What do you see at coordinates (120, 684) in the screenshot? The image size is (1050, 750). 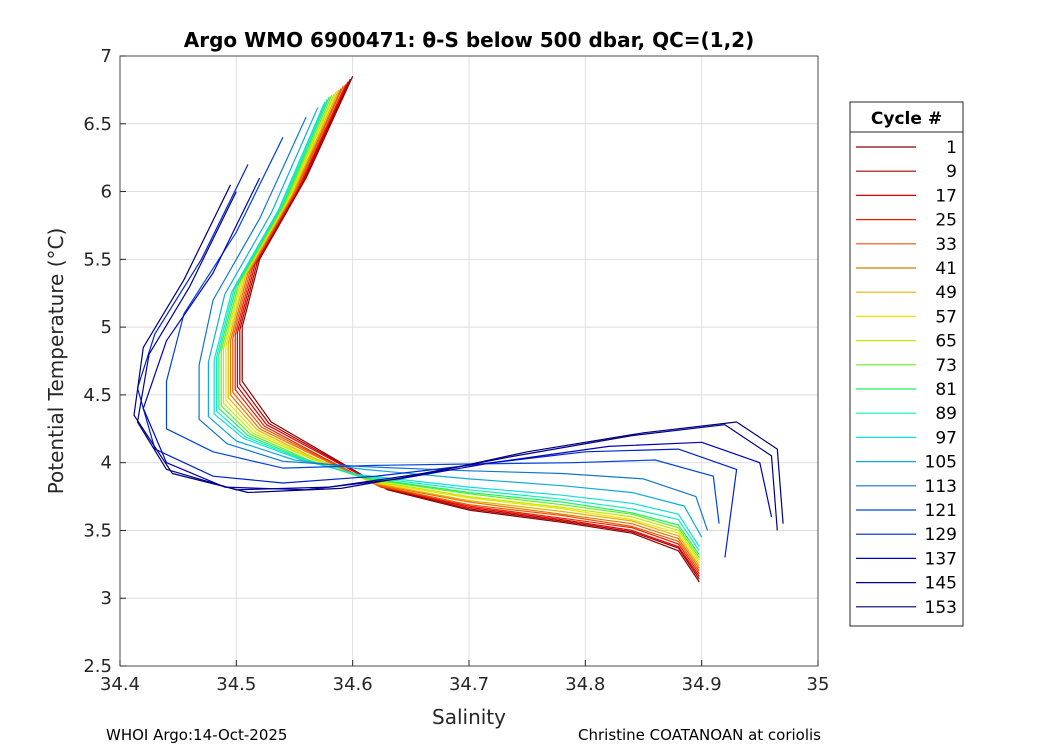 I see `x-tick-label: 34.4` at bounding box center [120, 684].